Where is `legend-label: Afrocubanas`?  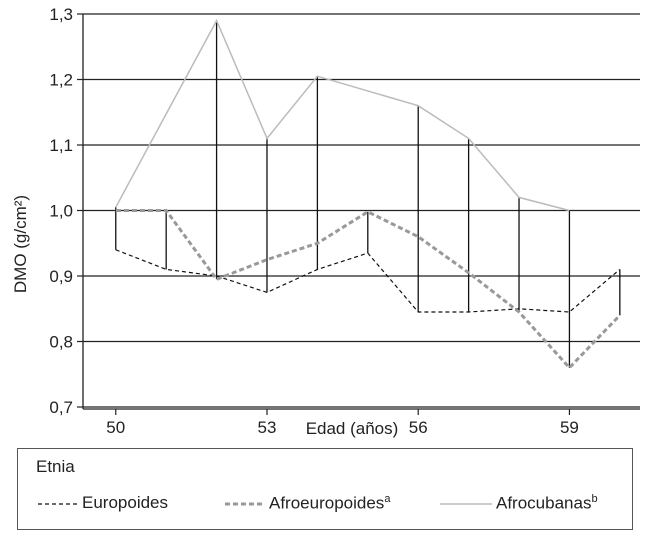 legend-label: Afrocubanas is located at coordinates (544, 503).